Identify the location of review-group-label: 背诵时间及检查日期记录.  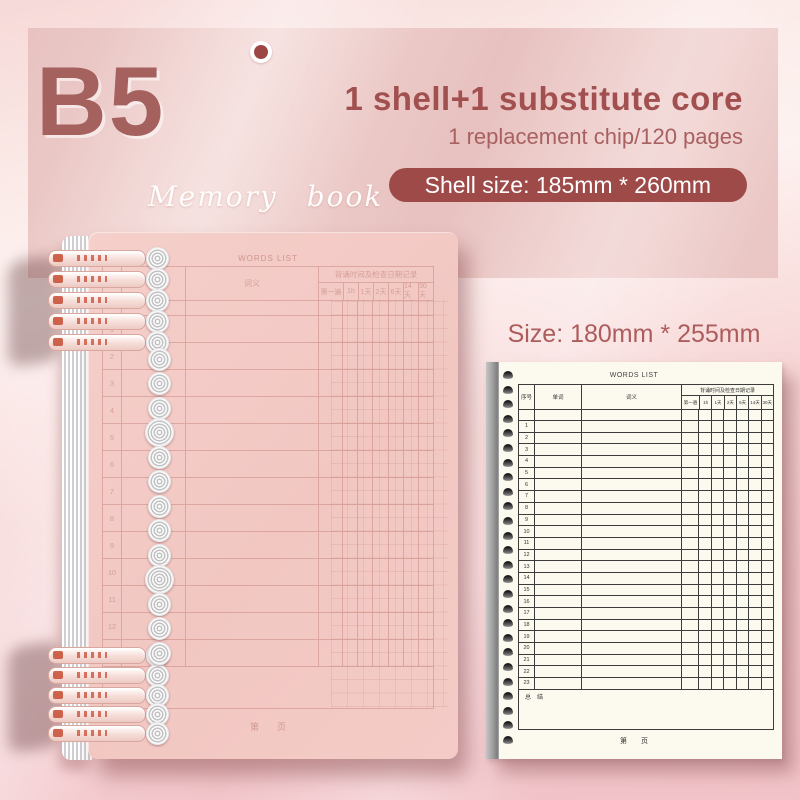
(376, 275).